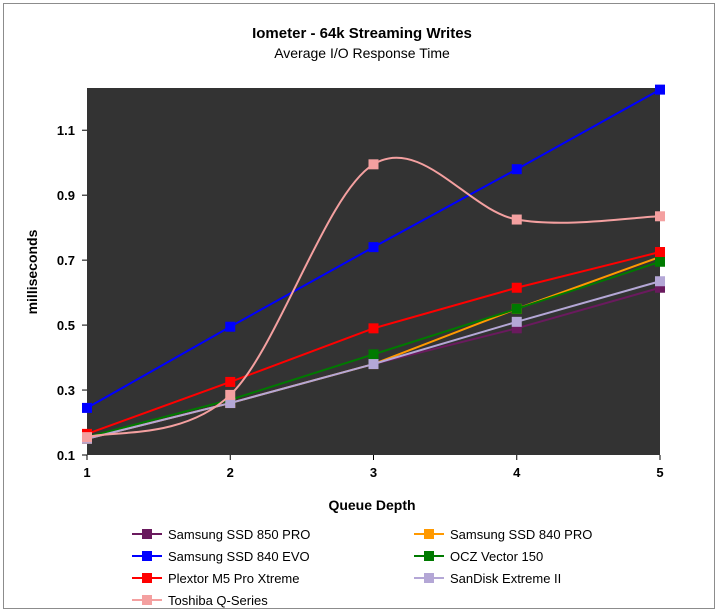  I want to click on legend-label: Samsung SSD 840 PRO, so click(521, 534).